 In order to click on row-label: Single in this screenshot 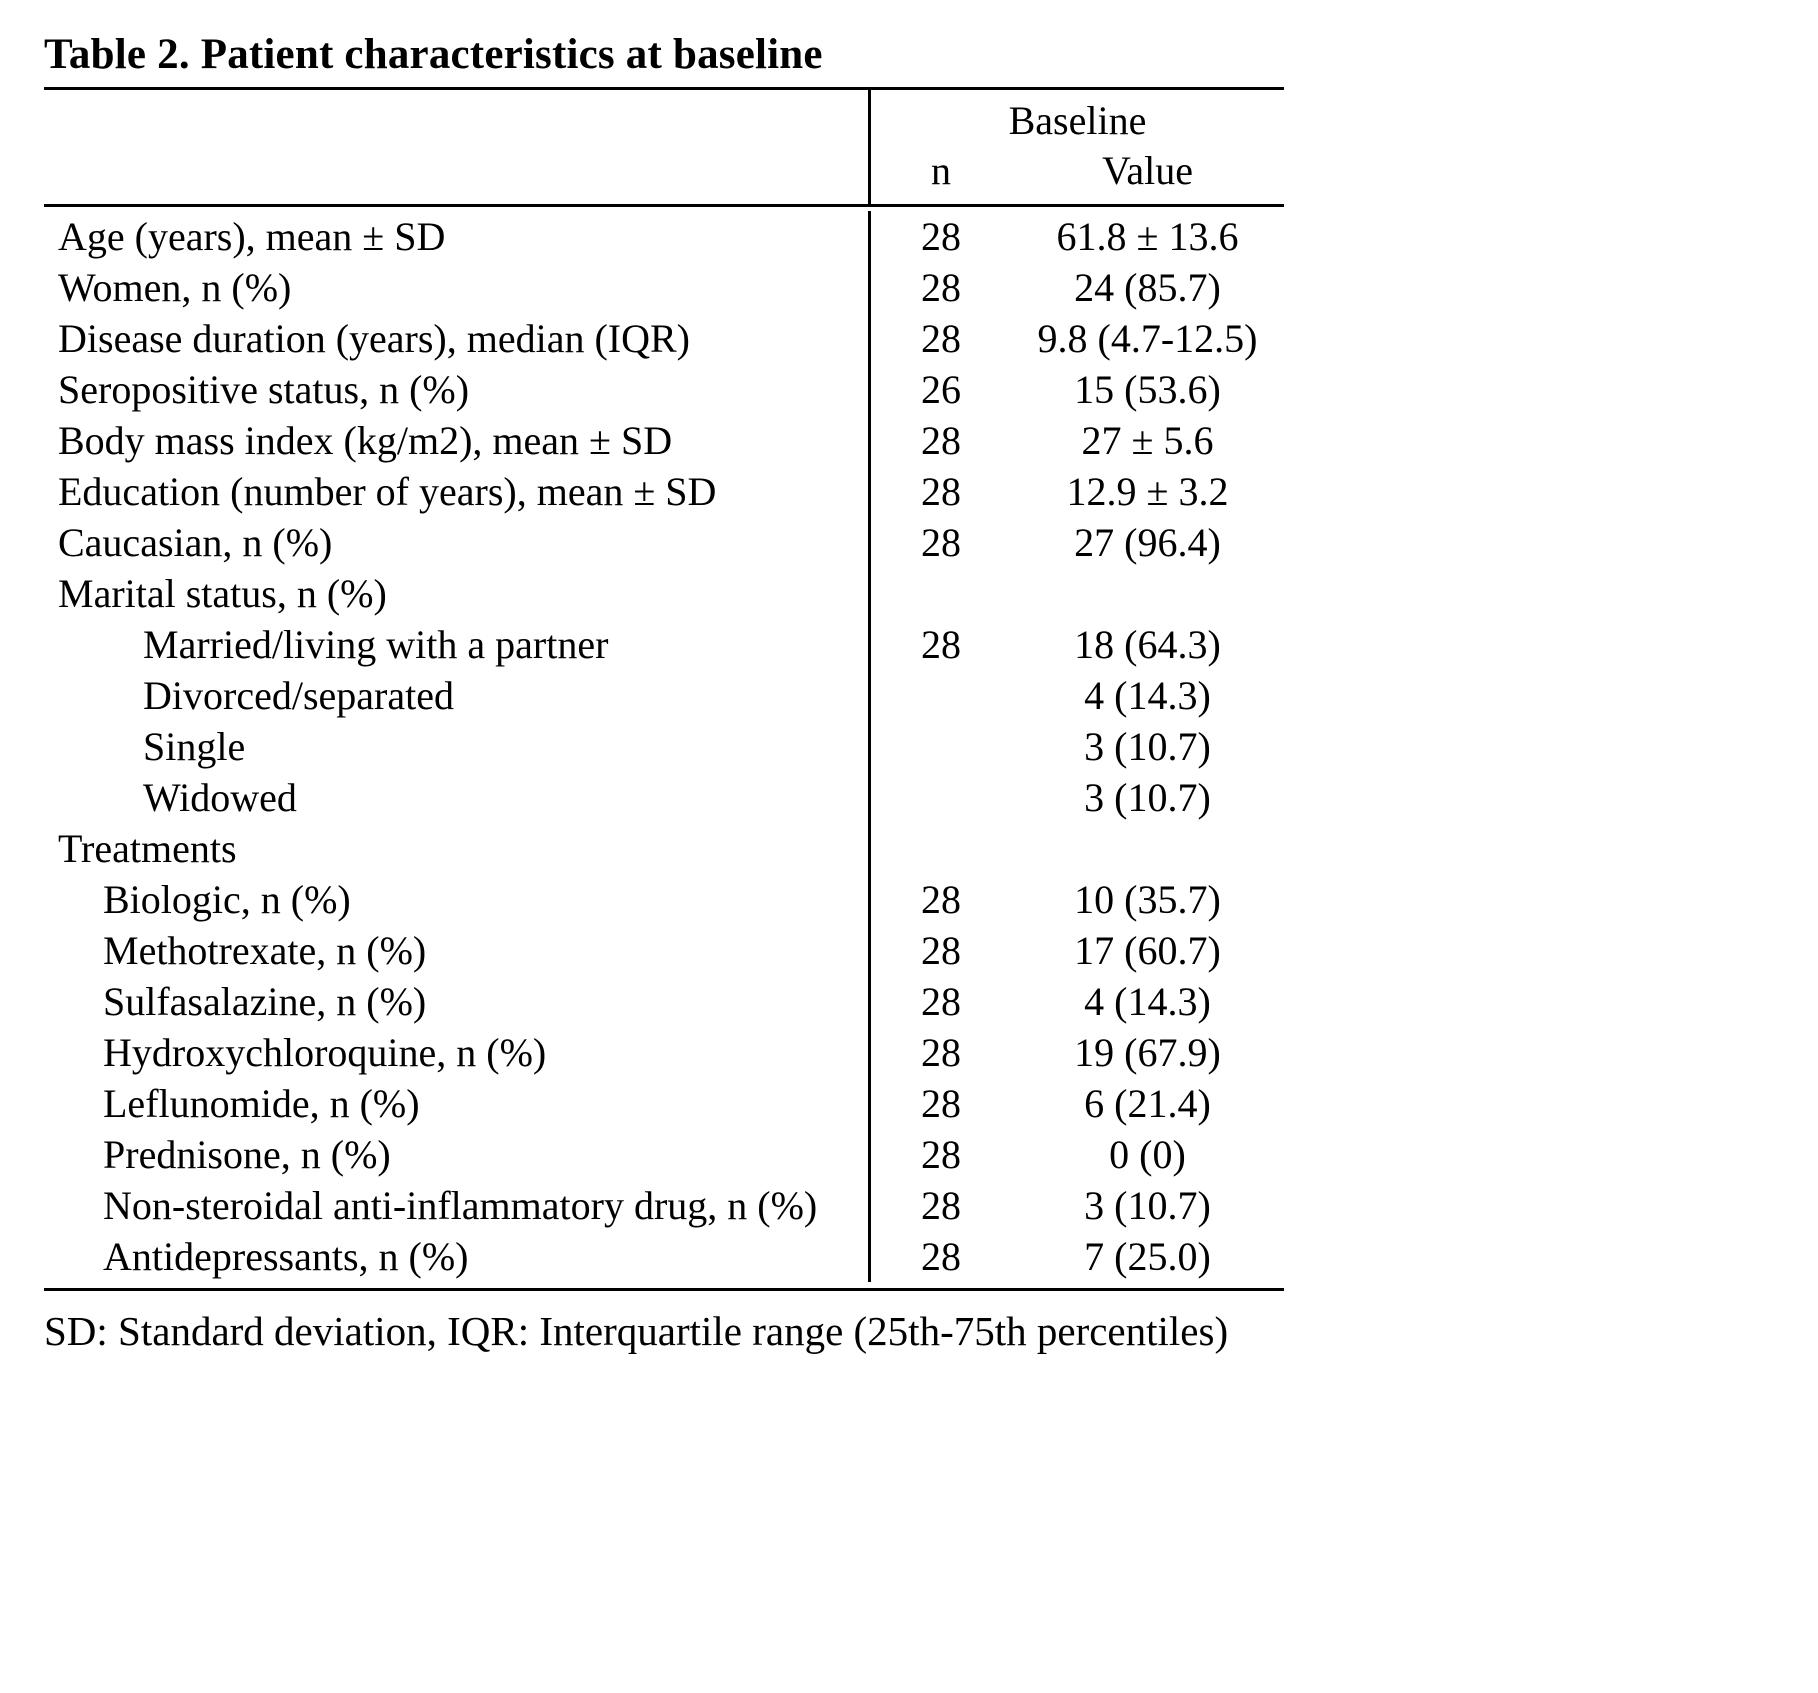, I will do `click(194, 746)`.